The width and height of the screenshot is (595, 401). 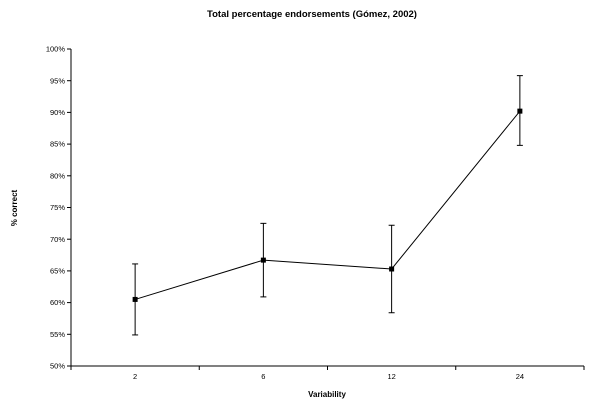 I want to click on y-tick-label: 55%, so click(x=57, y=334).